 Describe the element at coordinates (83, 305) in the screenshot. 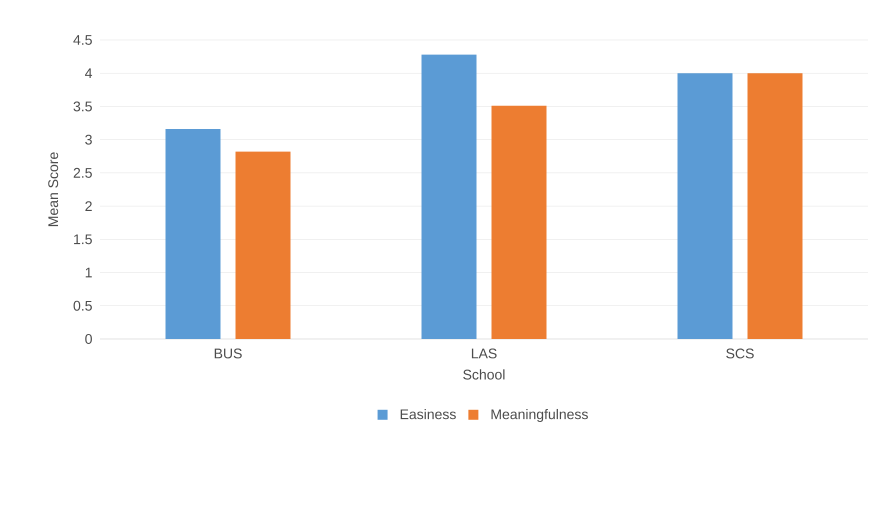

I see `y-tick-label: 0.5` at that location.